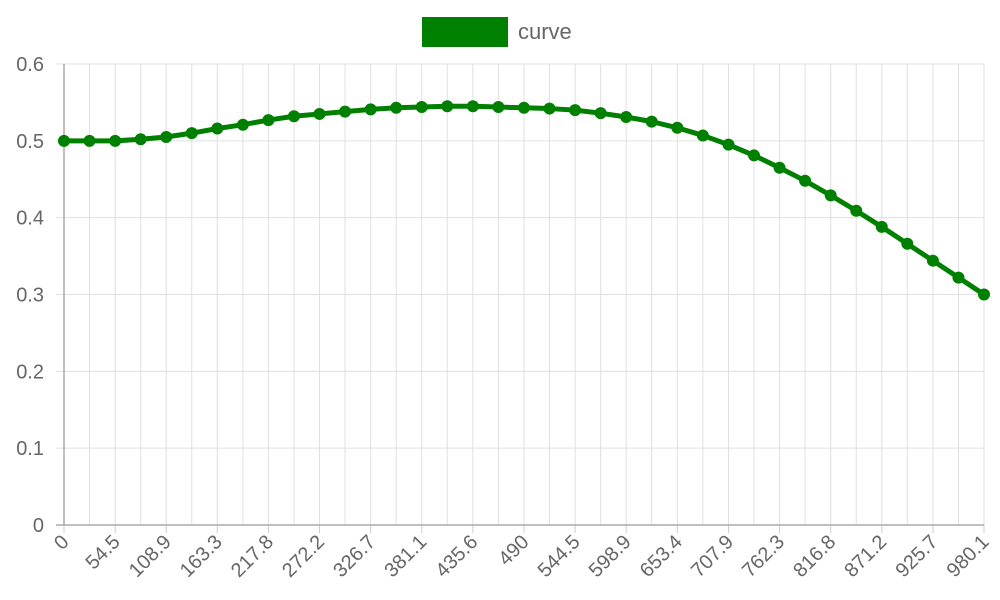 The height and width of the screenshot is (600, 1000). I want to click on legend: curve, so click(497, 32).